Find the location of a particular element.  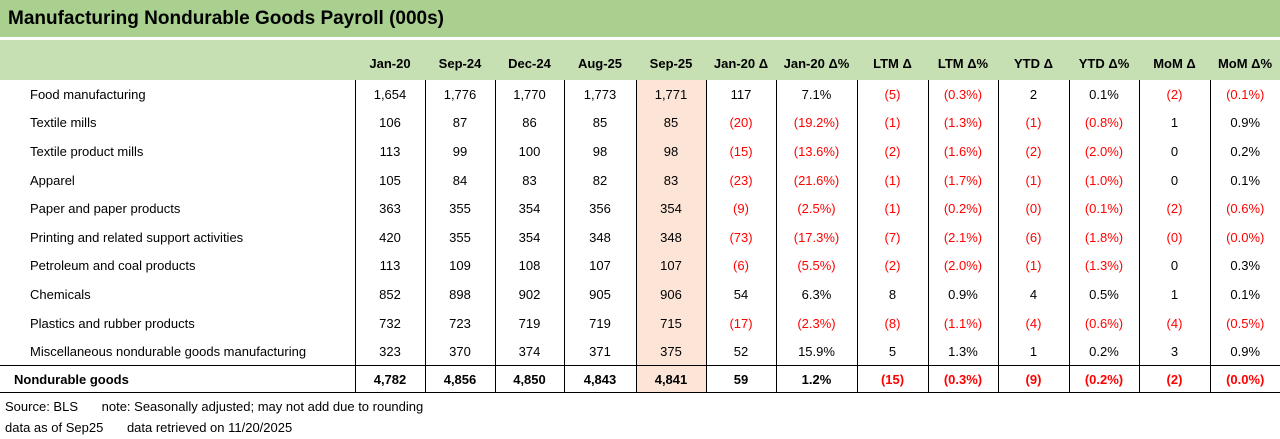

cell: (0) is located at coordinates (1033, 208).